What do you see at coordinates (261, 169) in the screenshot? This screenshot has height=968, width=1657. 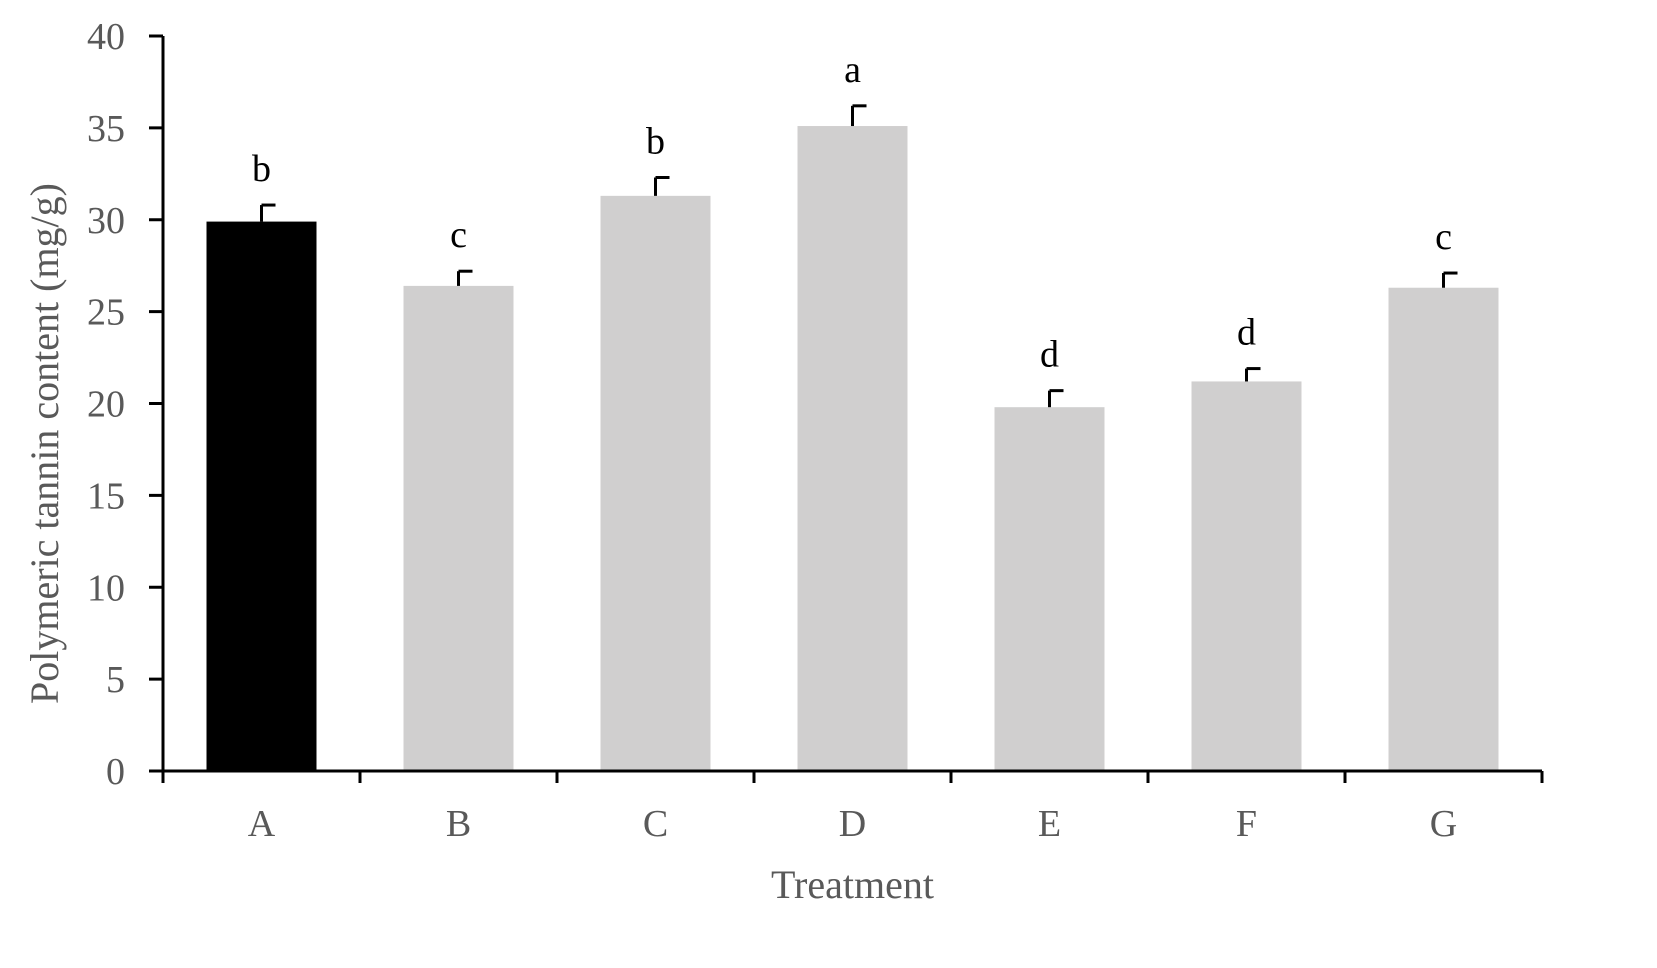 I see `significance-label-A: b` at bounding box center [261, 169].